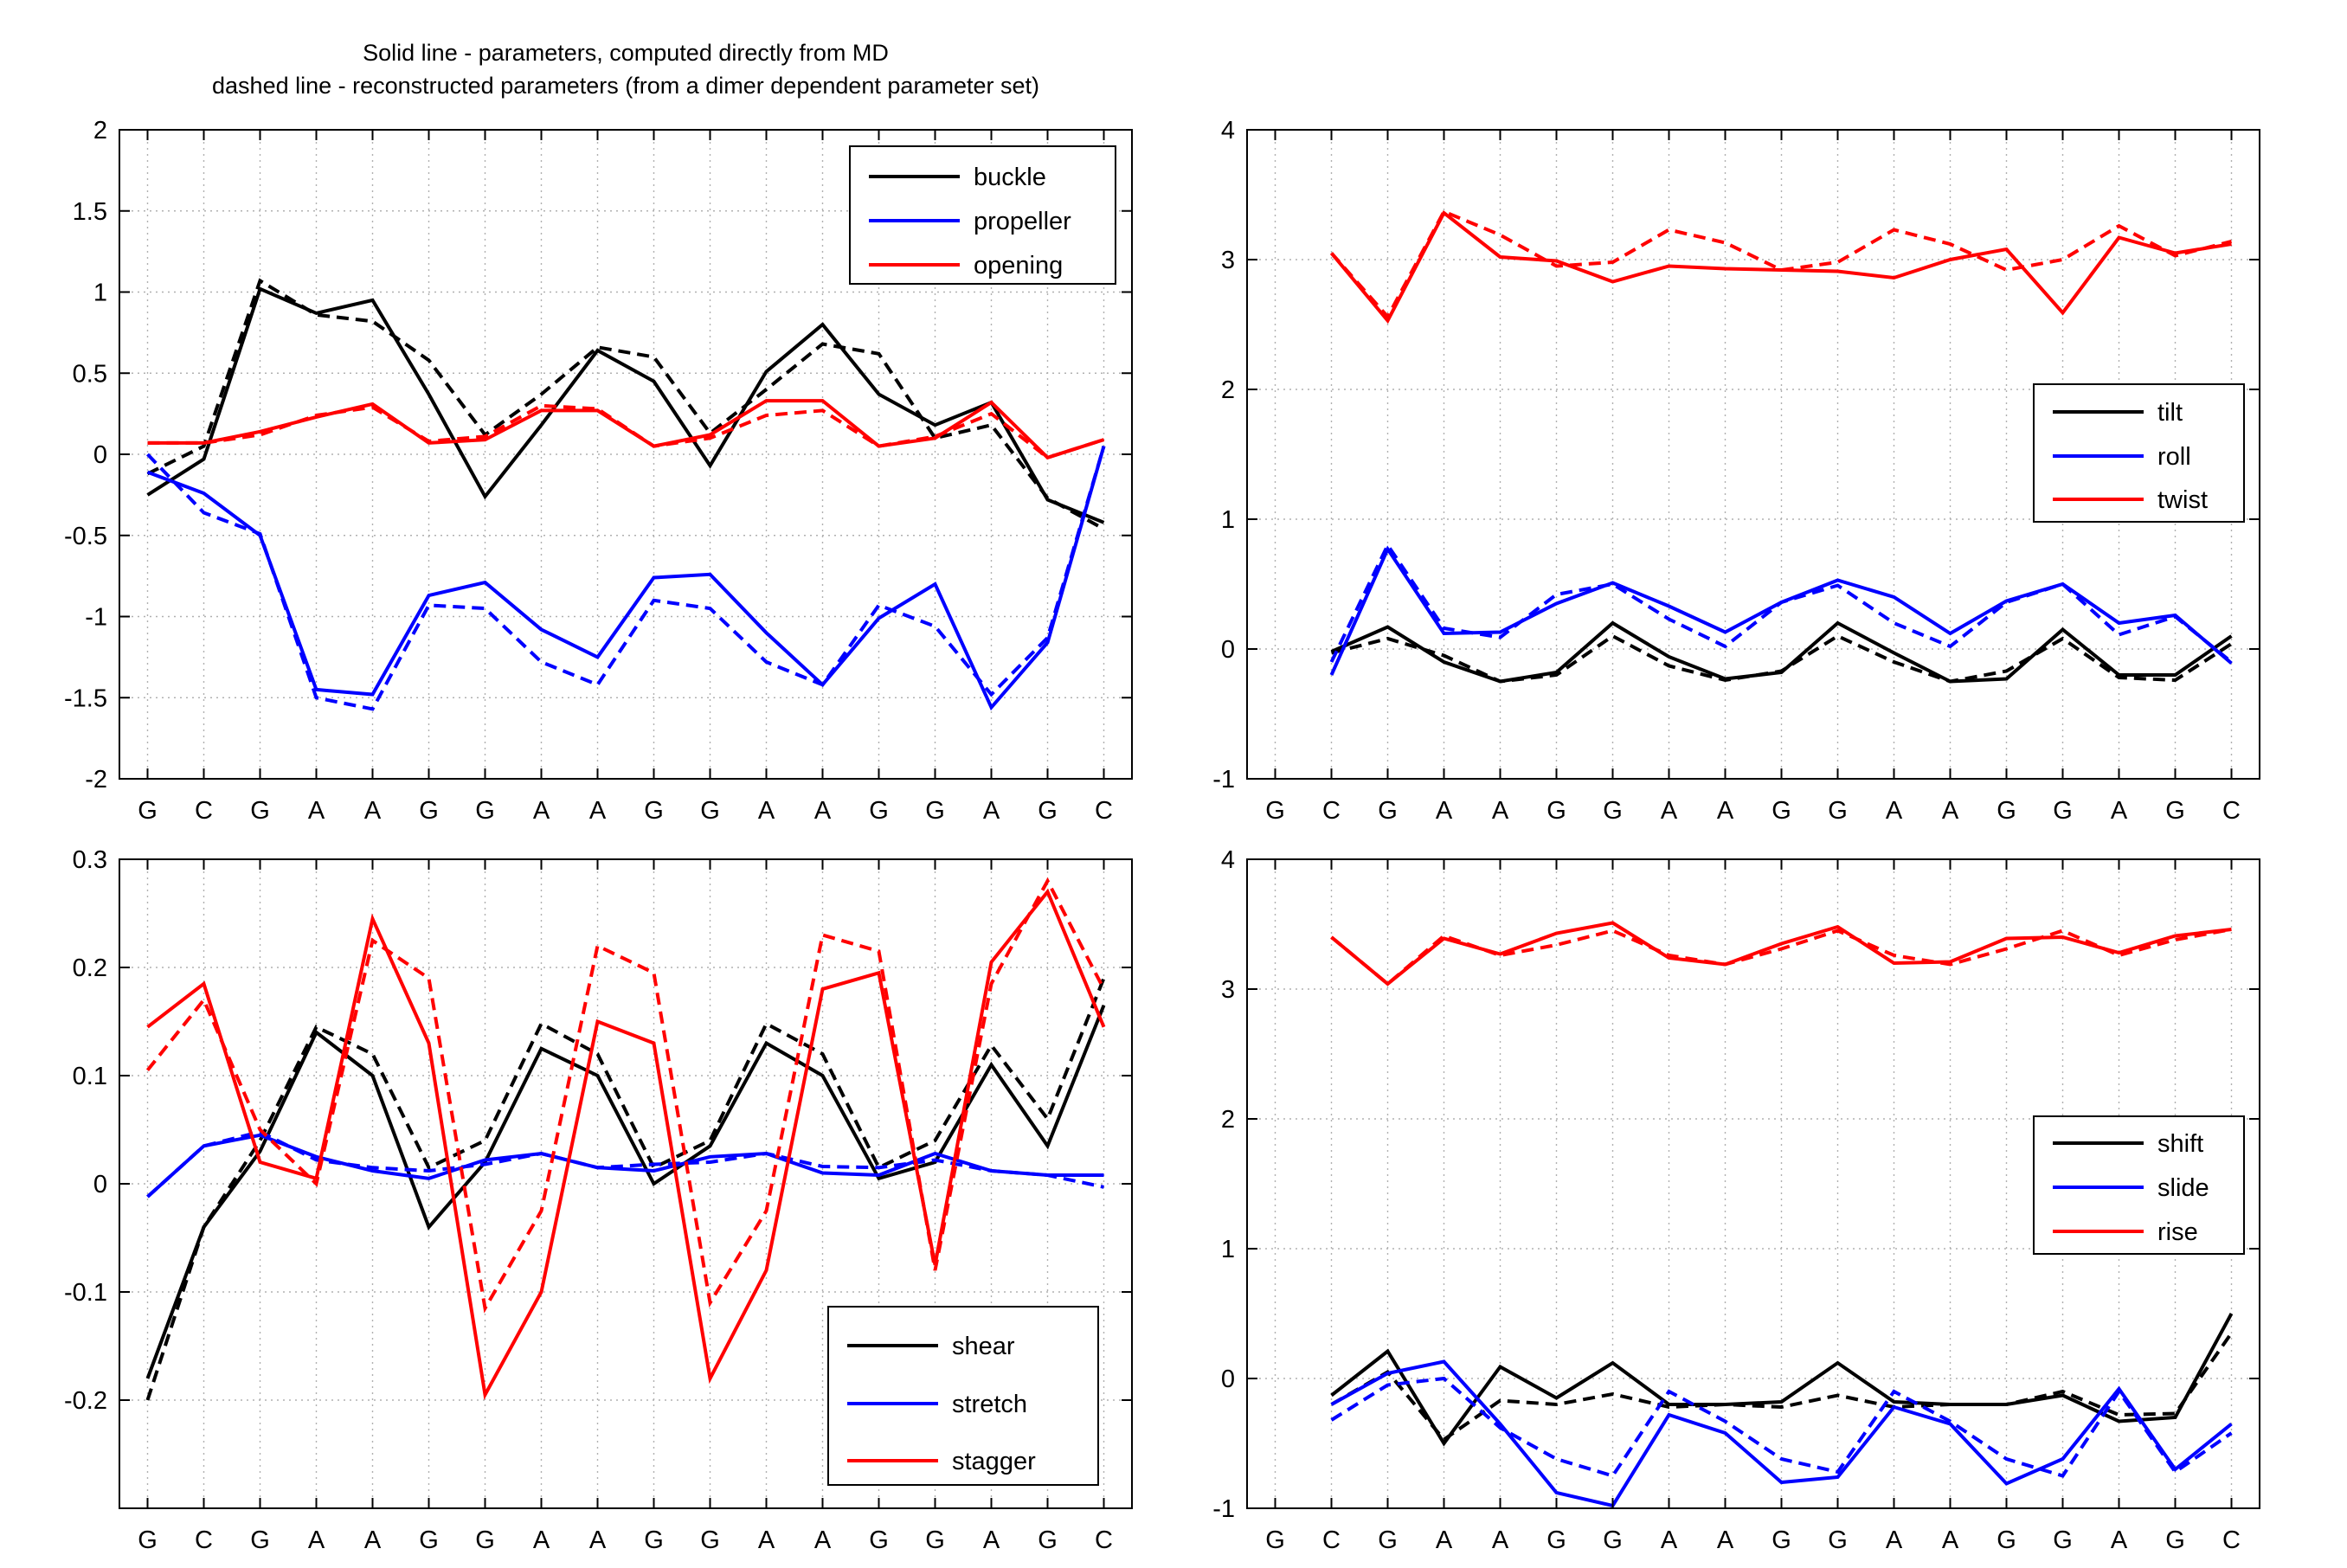 Image resolution: width=2347 pixels, height=1568 pixels. I want to click on y-tick-label: 0.5, so click(90, 374).